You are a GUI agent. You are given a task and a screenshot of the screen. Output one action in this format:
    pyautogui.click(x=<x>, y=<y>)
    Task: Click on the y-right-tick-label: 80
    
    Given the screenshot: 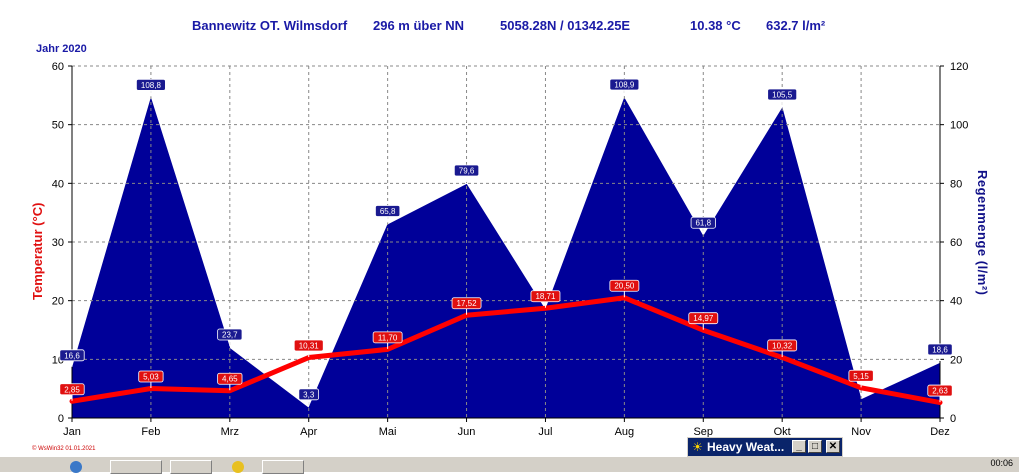 What is the action you would take?
    pyautogui.click(x=956, y=184)
    